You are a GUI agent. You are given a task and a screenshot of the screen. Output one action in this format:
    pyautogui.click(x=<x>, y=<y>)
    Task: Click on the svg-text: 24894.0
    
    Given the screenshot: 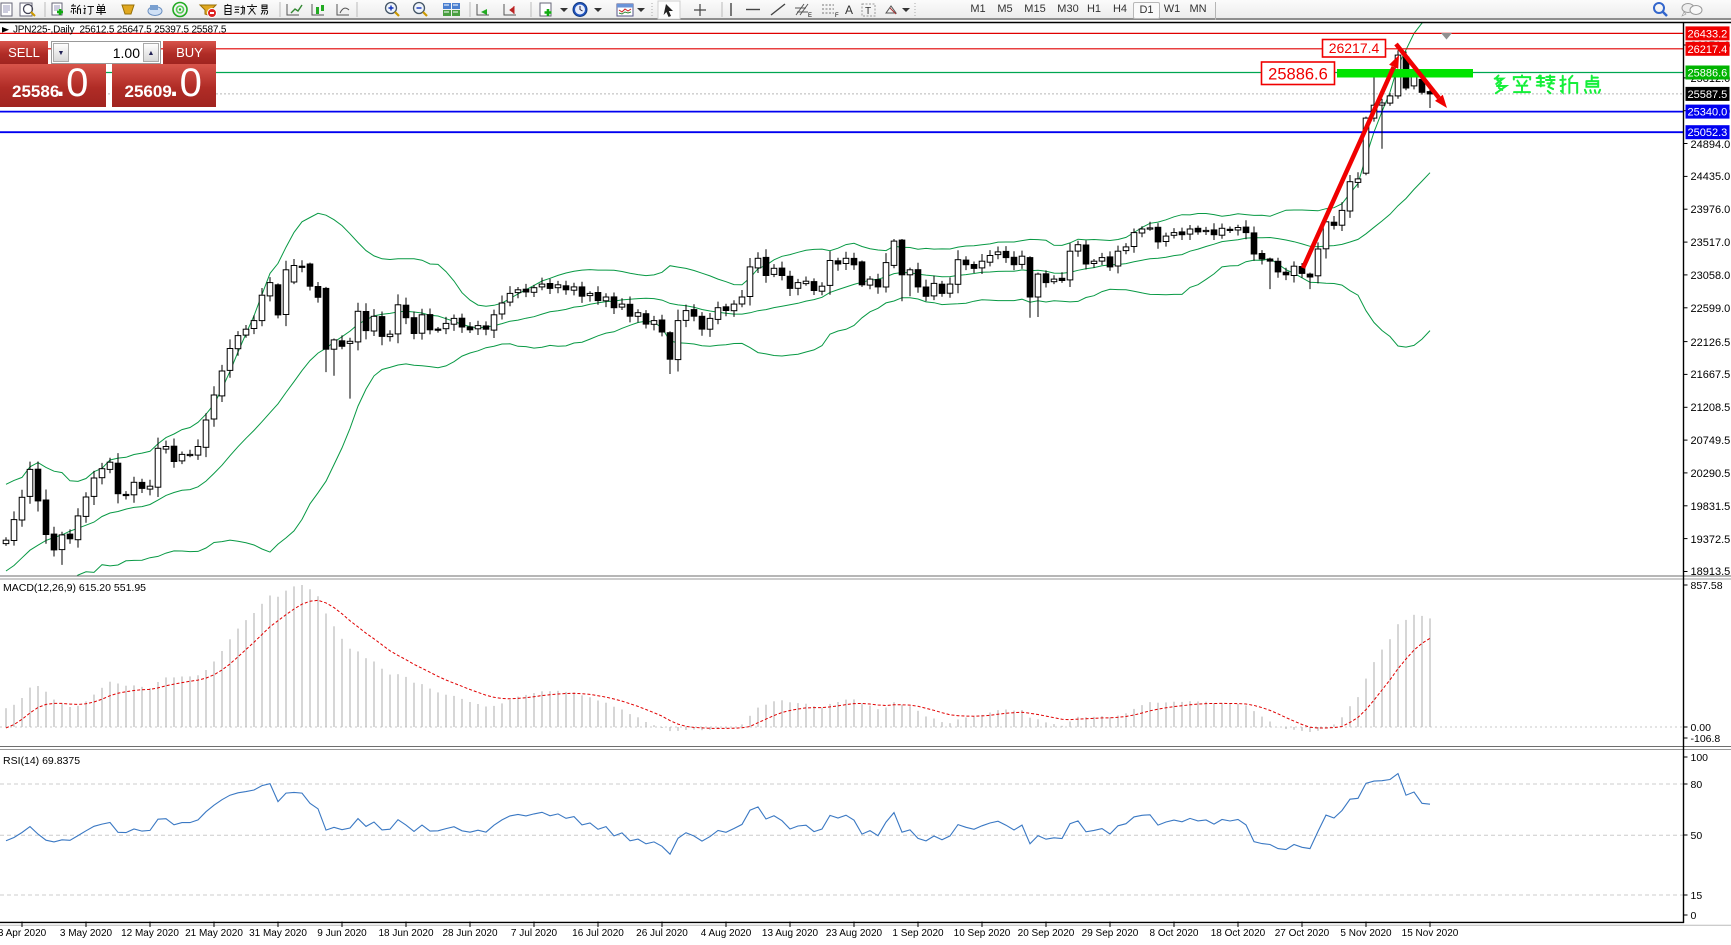 What is the action you would take?
    pyautogui.click(x=1711, y=145)
    